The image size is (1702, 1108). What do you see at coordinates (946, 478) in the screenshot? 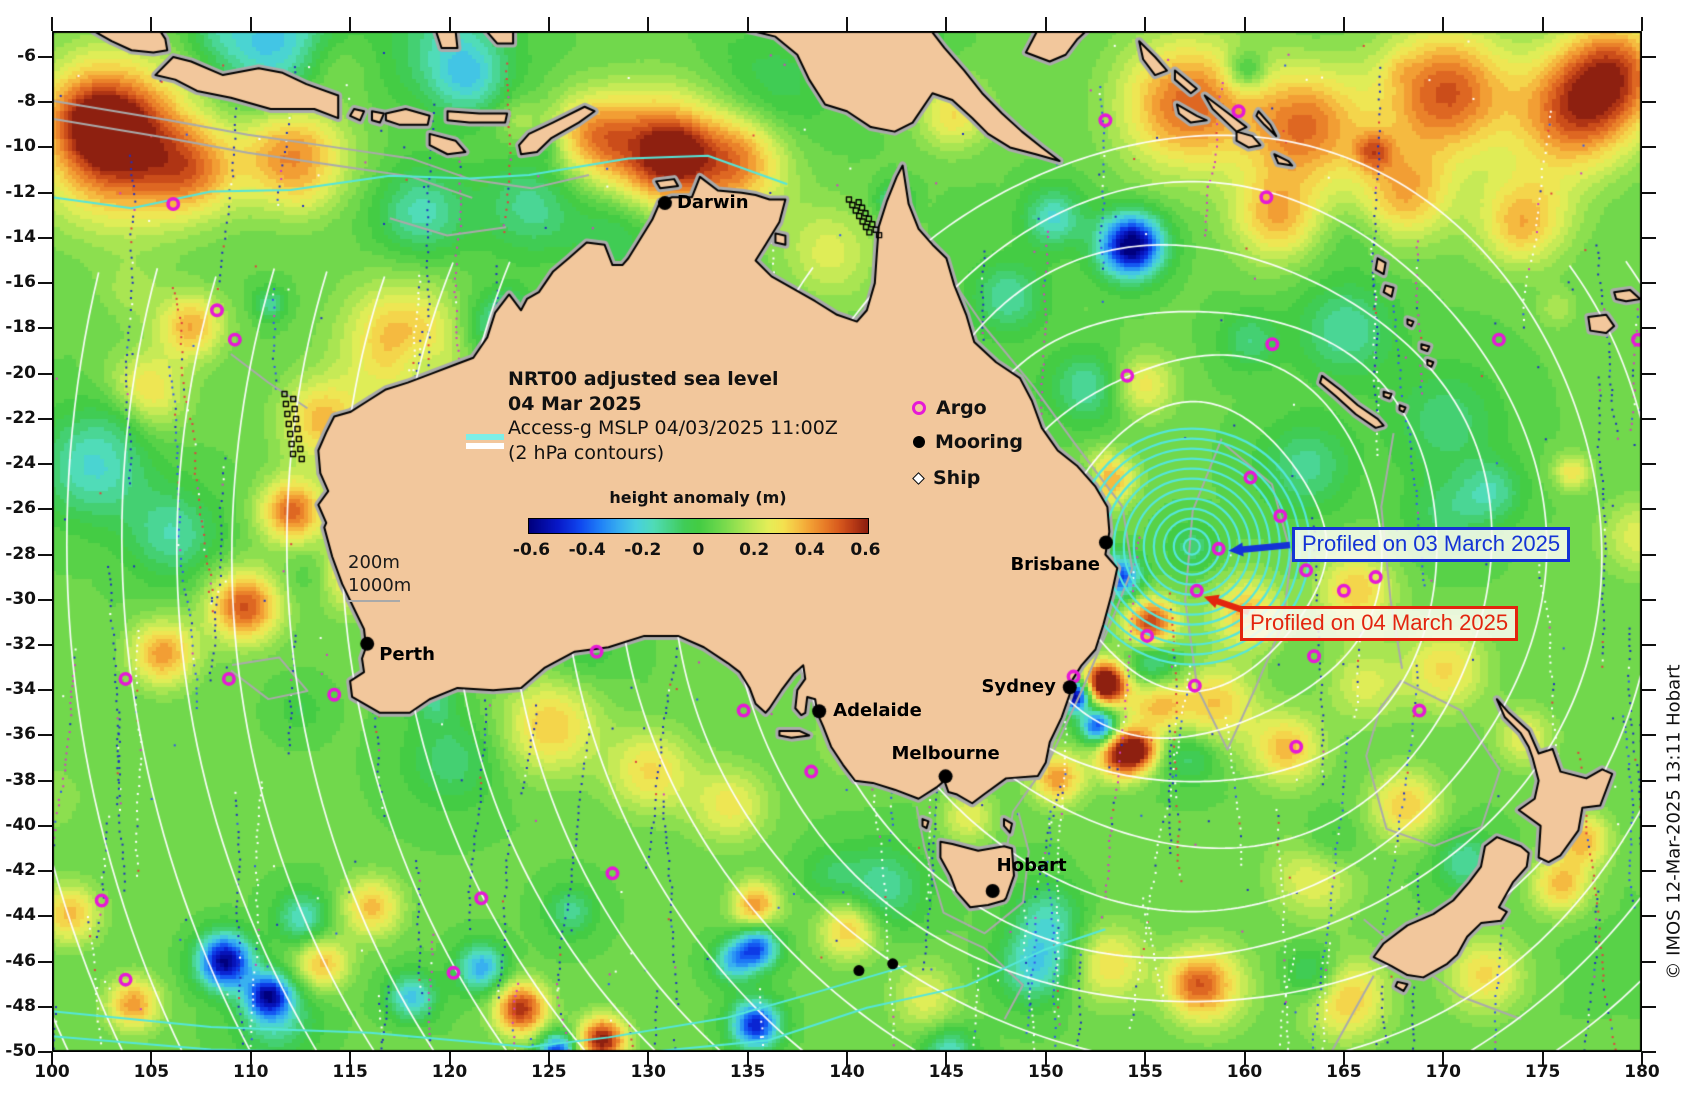
I see `legend-item-ship: Ship` at bounding box center [946, 478].